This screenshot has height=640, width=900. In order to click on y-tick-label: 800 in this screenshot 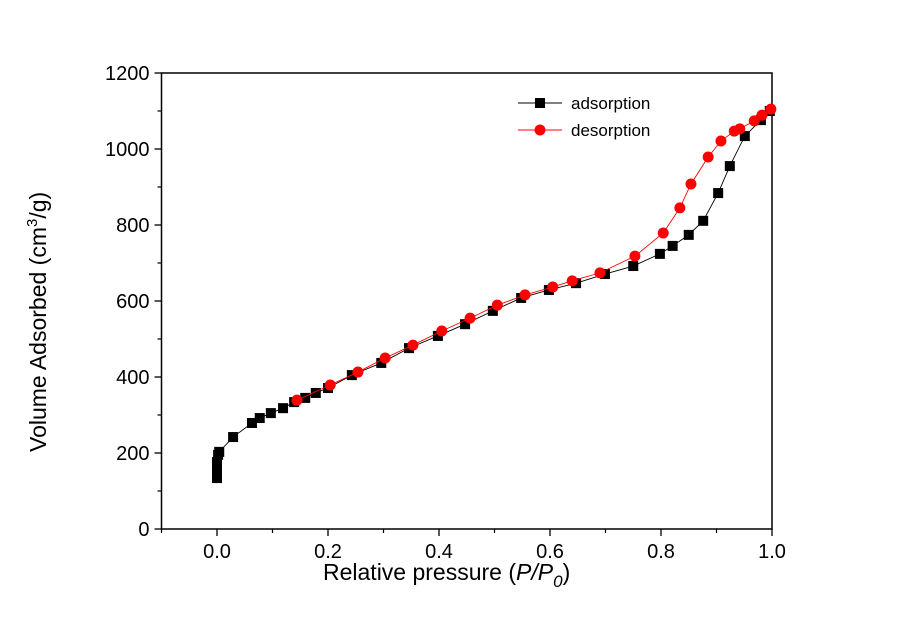, I will do `click(132, 226)`.